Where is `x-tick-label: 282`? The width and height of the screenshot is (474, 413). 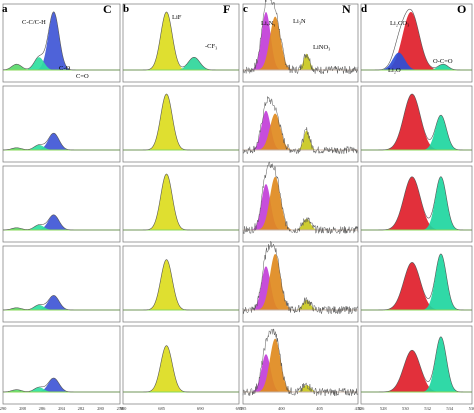 x-tick-label: 282 is located at coordinates (81, 408).